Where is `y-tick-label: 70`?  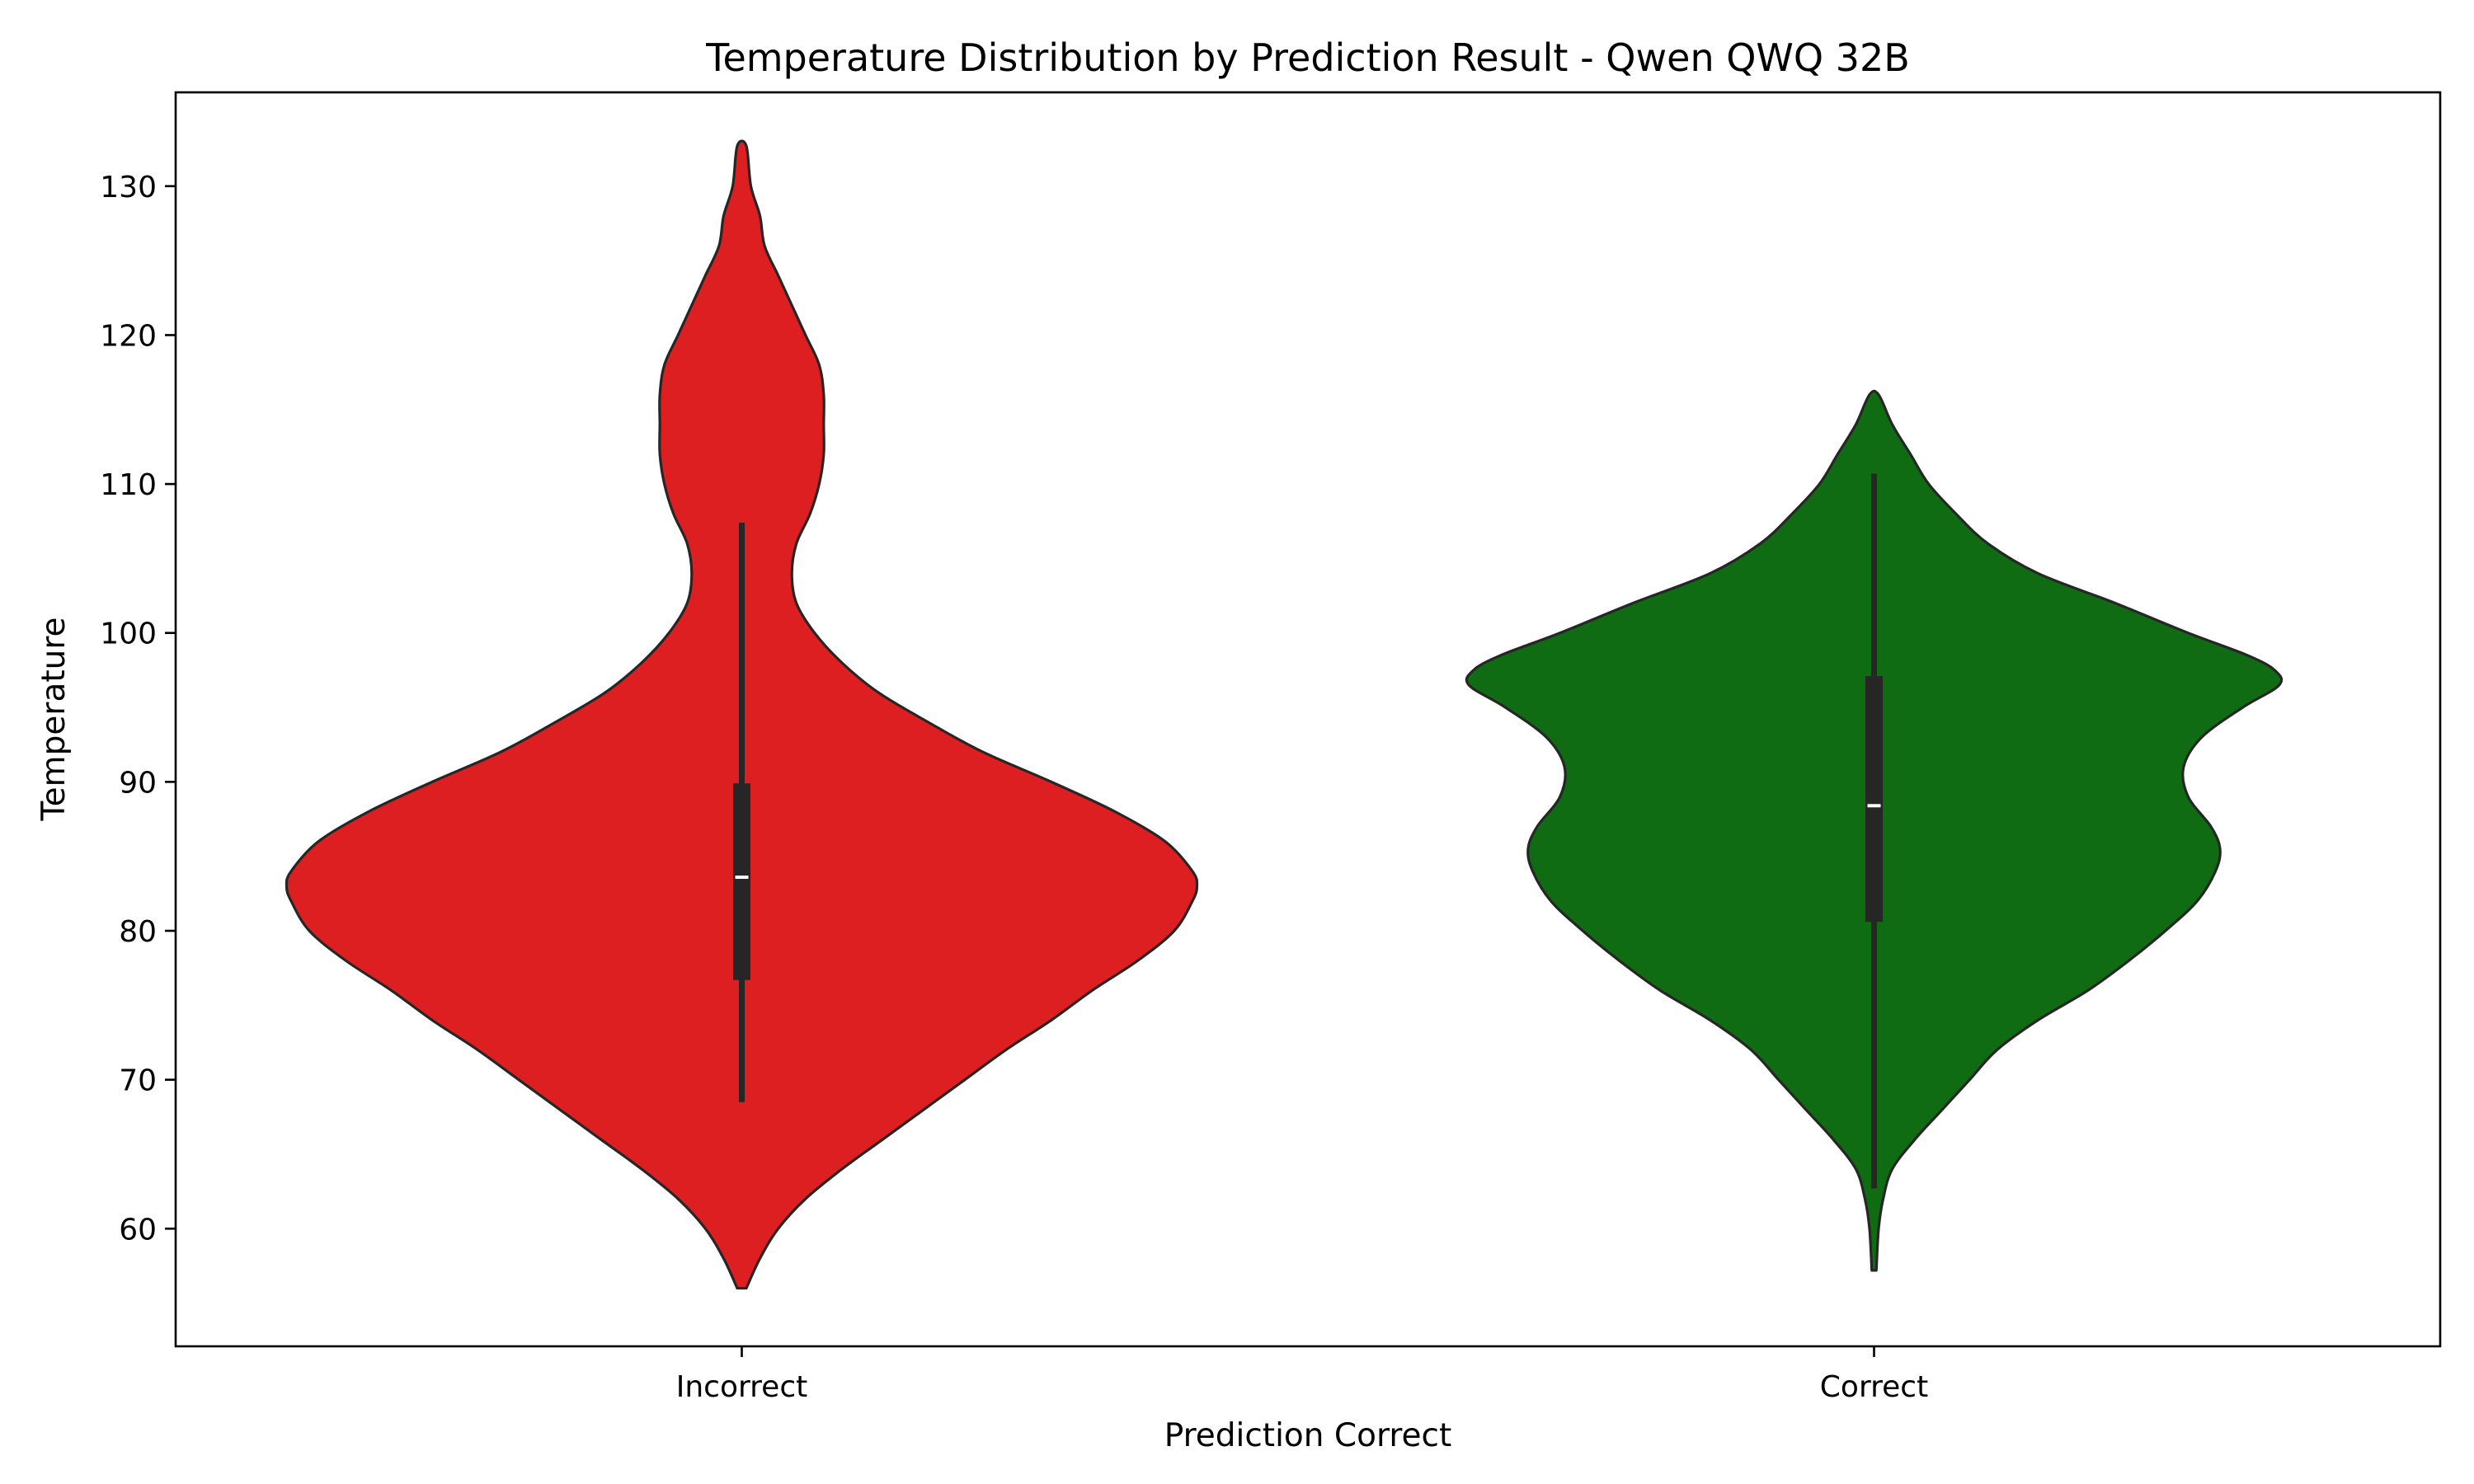 y-tick-label: 70 is located at coordinates (138, 1081).